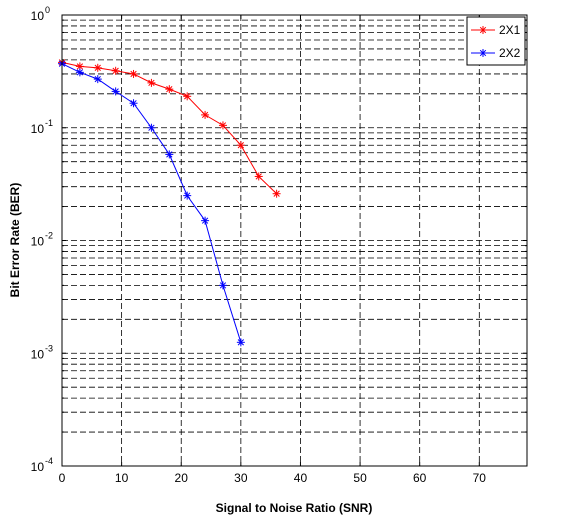  I want to click on x-tick-label: 0, so click(62, 478).